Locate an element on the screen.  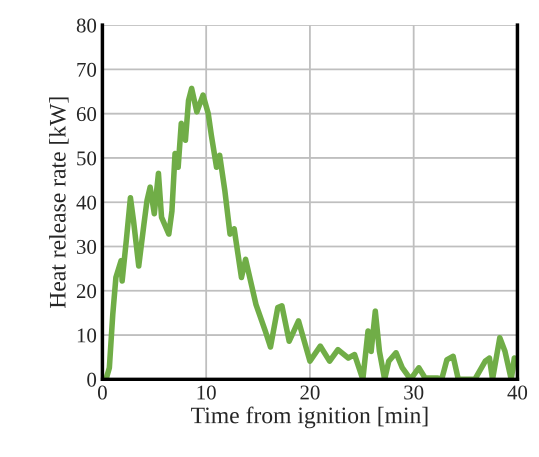
x-tick-label: 10 is located at coordinates (207, 392).